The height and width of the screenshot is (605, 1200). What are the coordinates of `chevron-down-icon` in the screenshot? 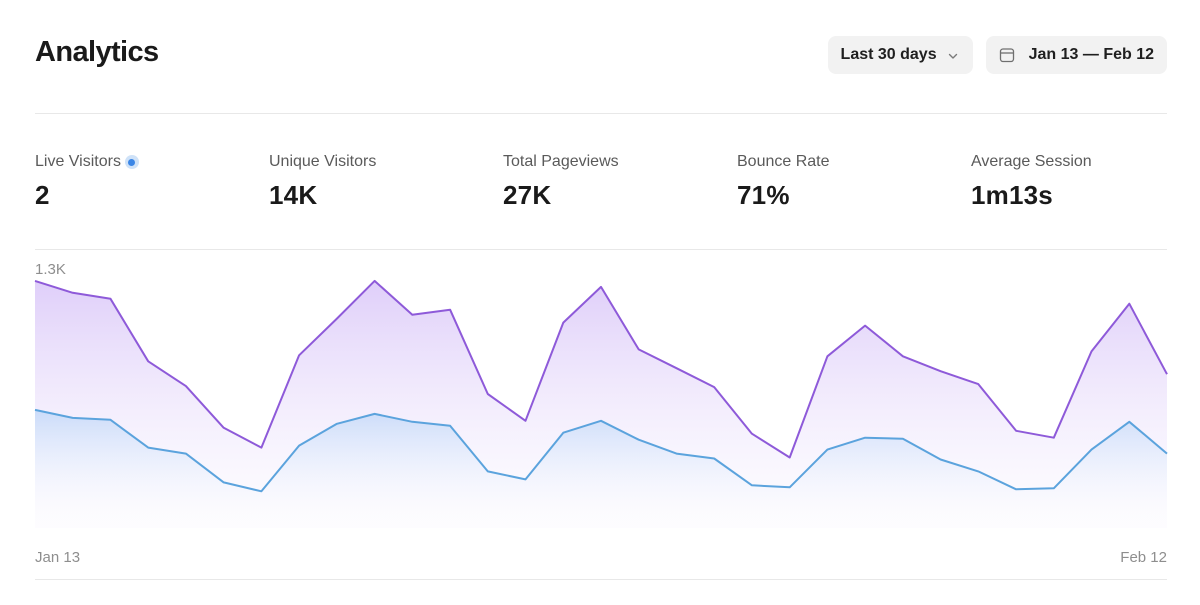 It's located at (953, 55).